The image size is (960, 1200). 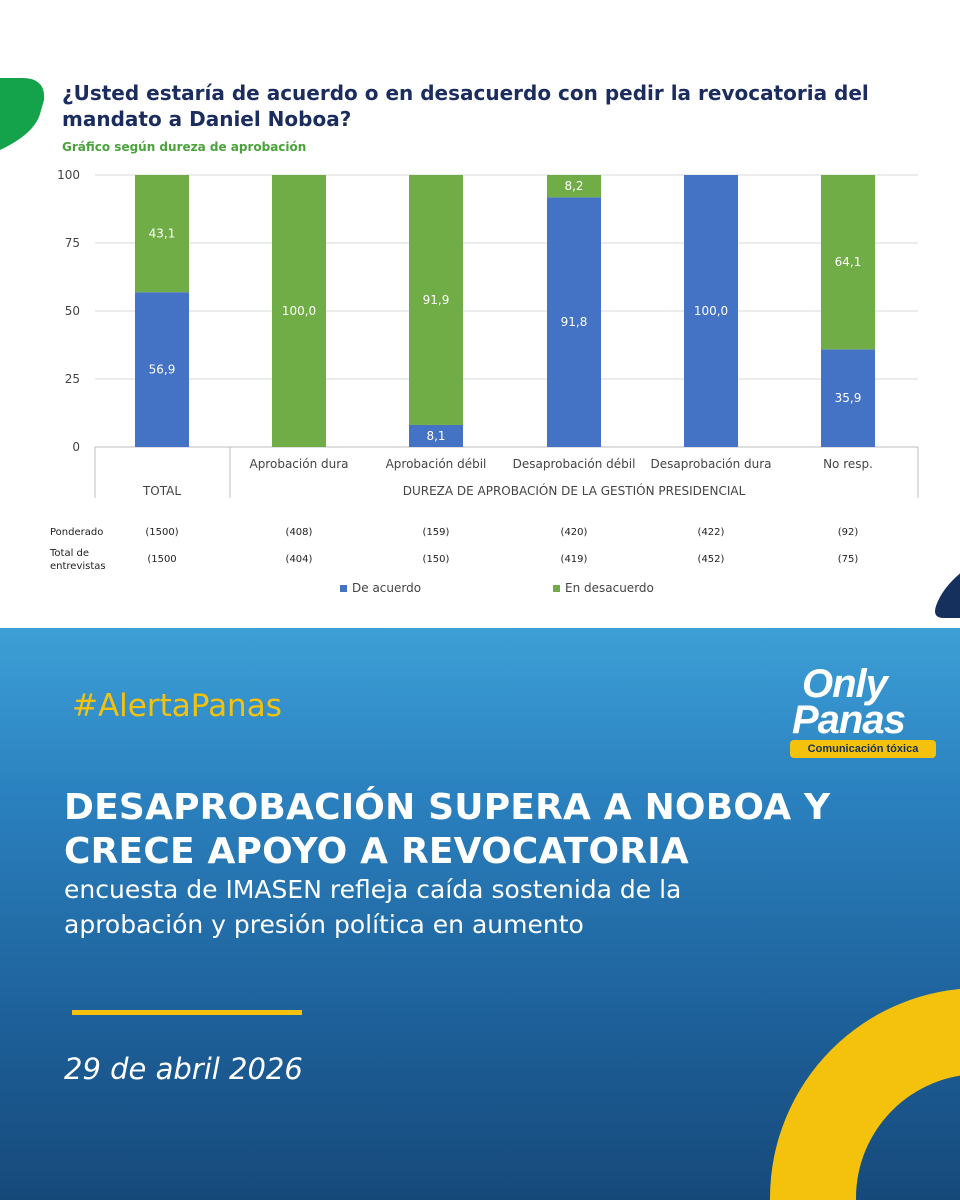 I want to click on data-label-de-acuerdo: 100,0, so click(x=711, y=311).